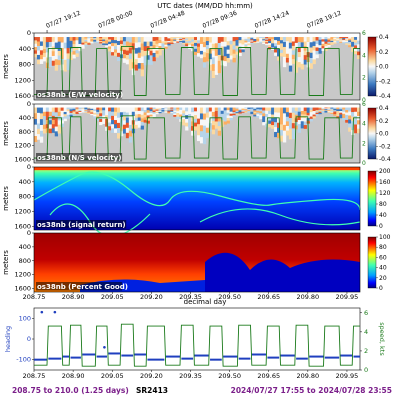  Describe the element at coordinates (25, 65) in the screenshot. I see `depth-tick-label: 800` at that location.